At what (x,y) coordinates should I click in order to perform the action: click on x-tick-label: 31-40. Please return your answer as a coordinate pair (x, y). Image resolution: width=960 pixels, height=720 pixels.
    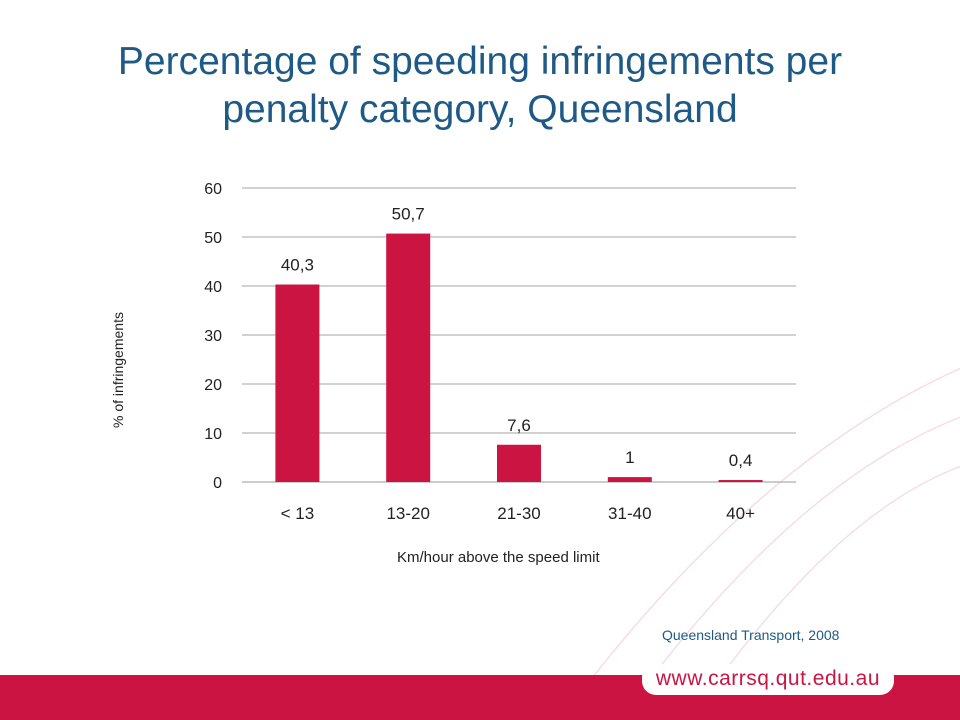
    Looking at the image, I should click on (629, 513).